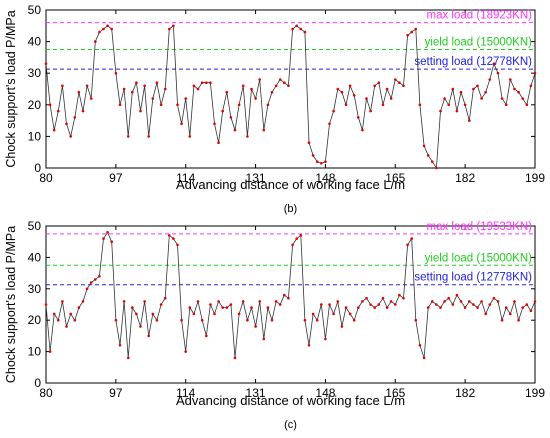  Describe the element at coordinates (185, 393) in the screenshot. I see `x-tick-label: 114` at that location.